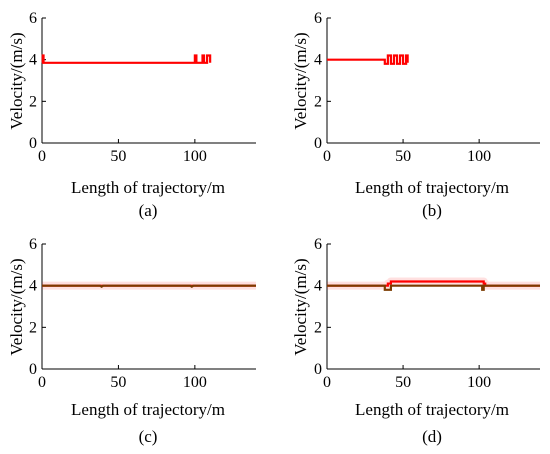 Image resolution: width=550 pixels, height=454 pixels. What do you see at coordinates (327, 382) in the screenshot?
I see `x-tick-label-d: 0` at bounding box center [327, 382].